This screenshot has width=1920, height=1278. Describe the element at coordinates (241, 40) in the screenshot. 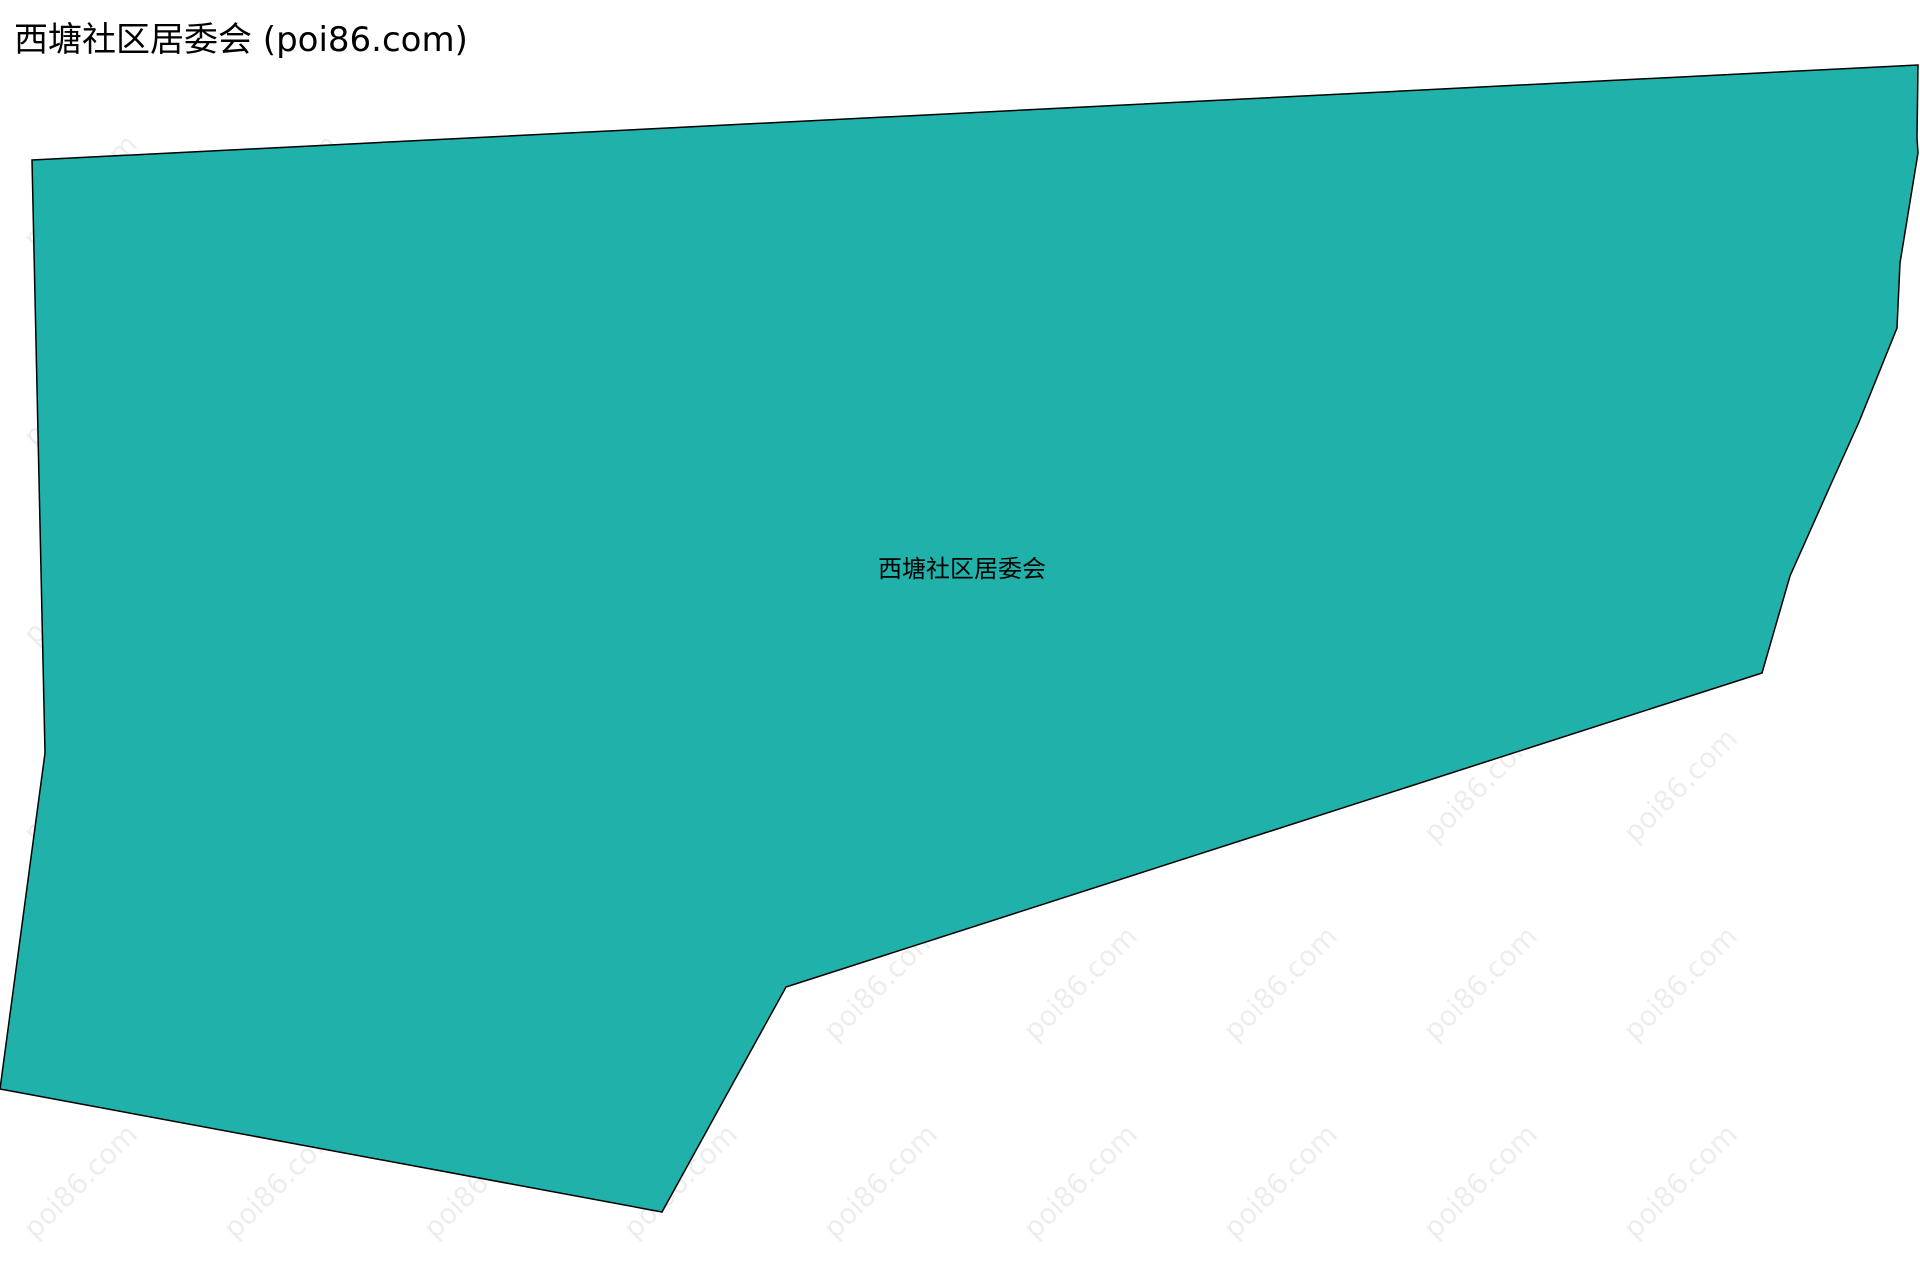

I see `page-title: 西塘社区居委会 (poi86.com)` at that location.